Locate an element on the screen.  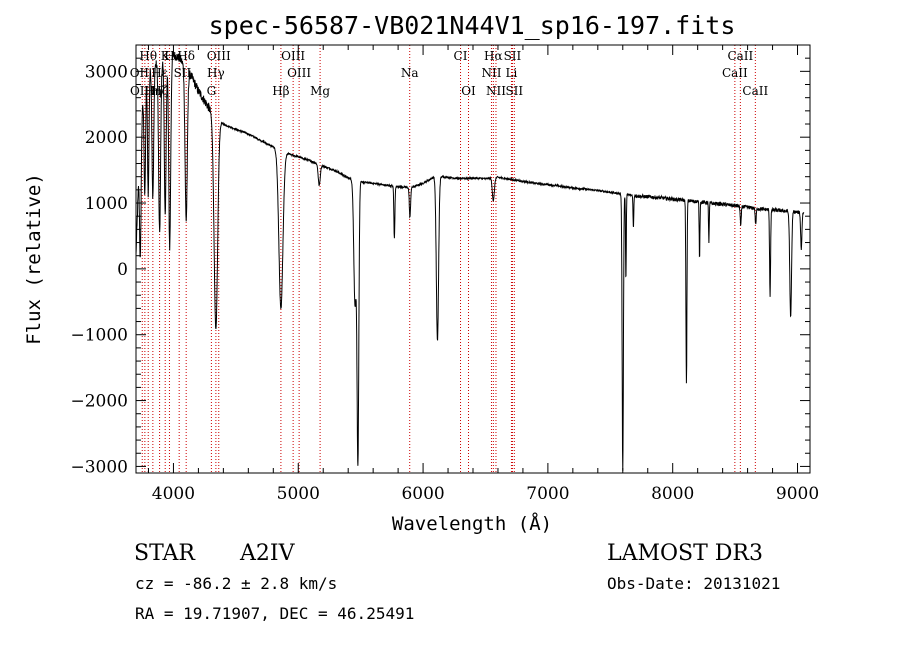
x-tick-label: 6000 is located at coordinates (422, 494).